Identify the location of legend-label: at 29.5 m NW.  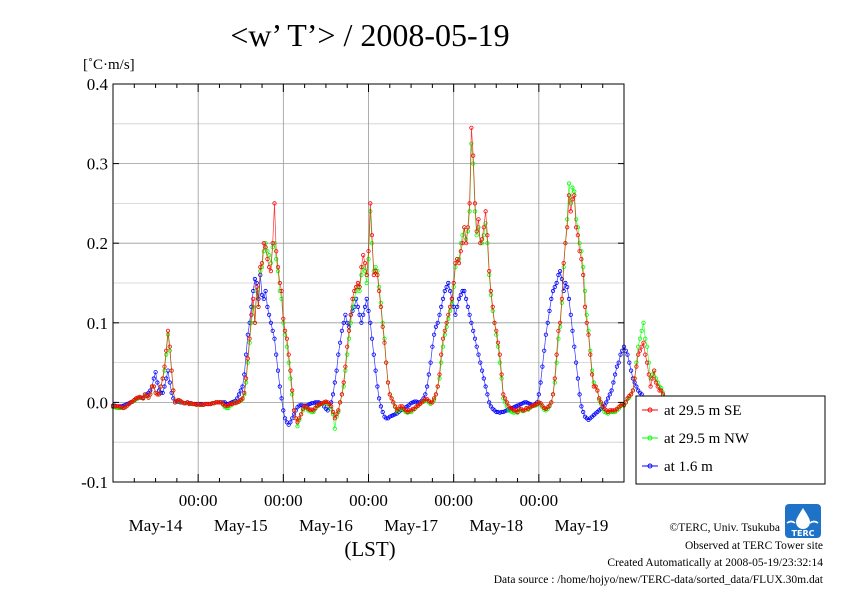
(707, 439).